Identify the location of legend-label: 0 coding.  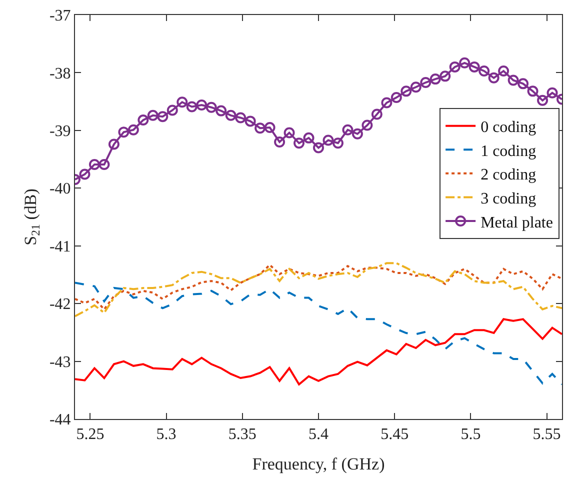
(508, 127).